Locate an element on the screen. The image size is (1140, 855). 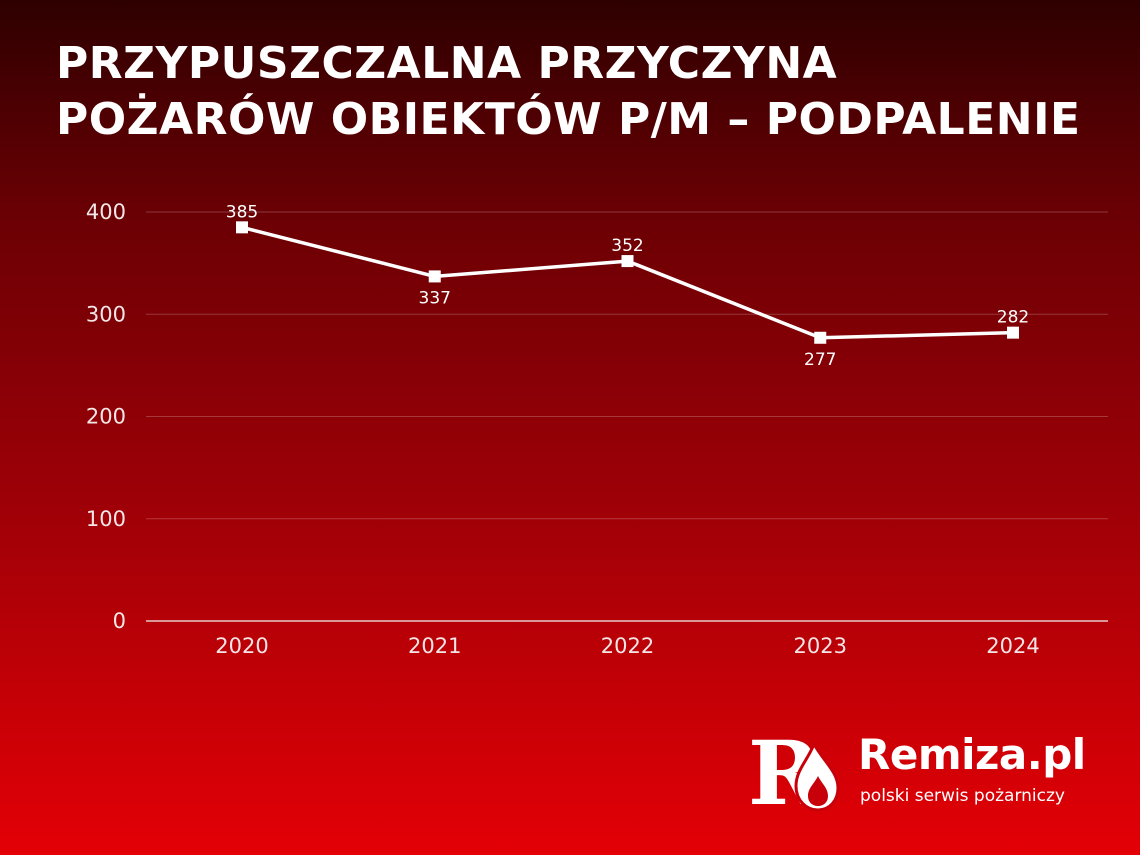
remiza-logo: R Remiza.pl polski serwis pożarniczy is located at coordinates (928, 771).